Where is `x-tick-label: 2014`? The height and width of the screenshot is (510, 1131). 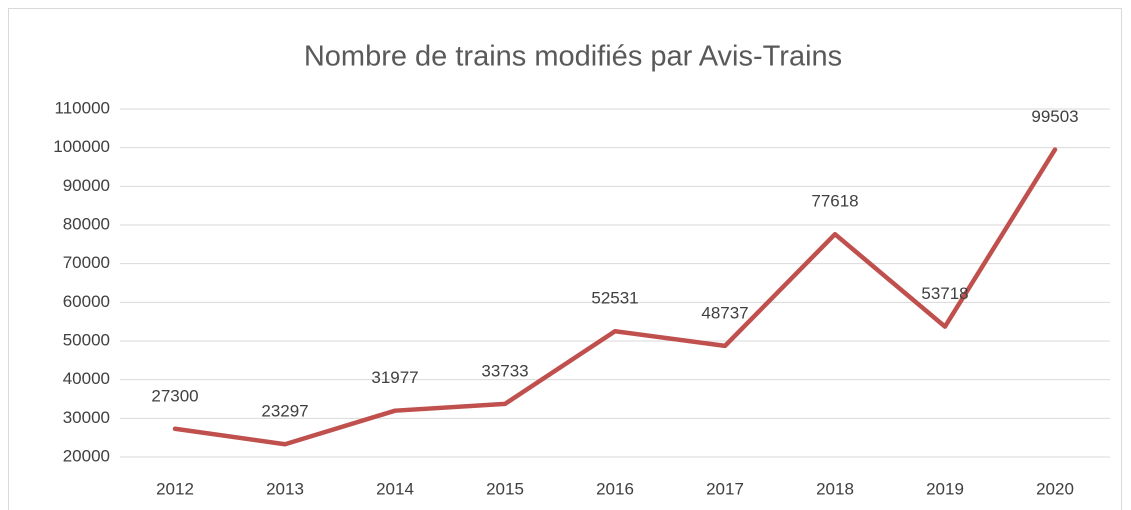
x-tick-label: 2014 is located at coordinates (395, 488).